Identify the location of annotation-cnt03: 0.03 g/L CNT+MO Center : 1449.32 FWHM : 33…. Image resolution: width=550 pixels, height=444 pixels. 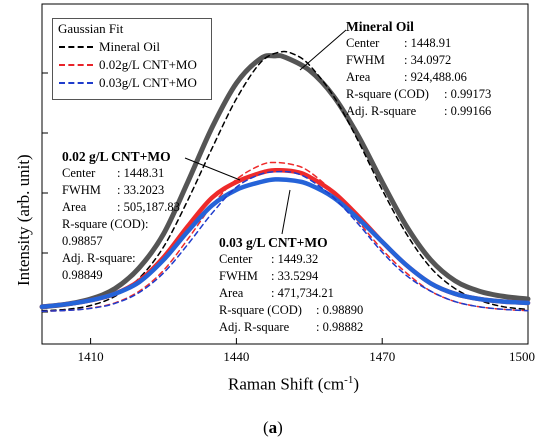
(291, 285).